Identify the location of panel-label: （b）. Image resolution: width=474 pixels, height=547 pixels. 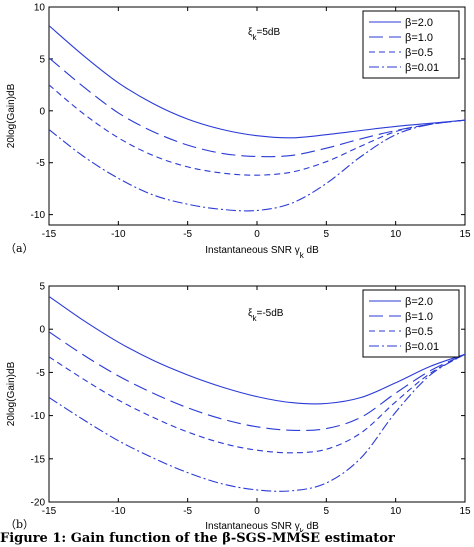
(19, 524).